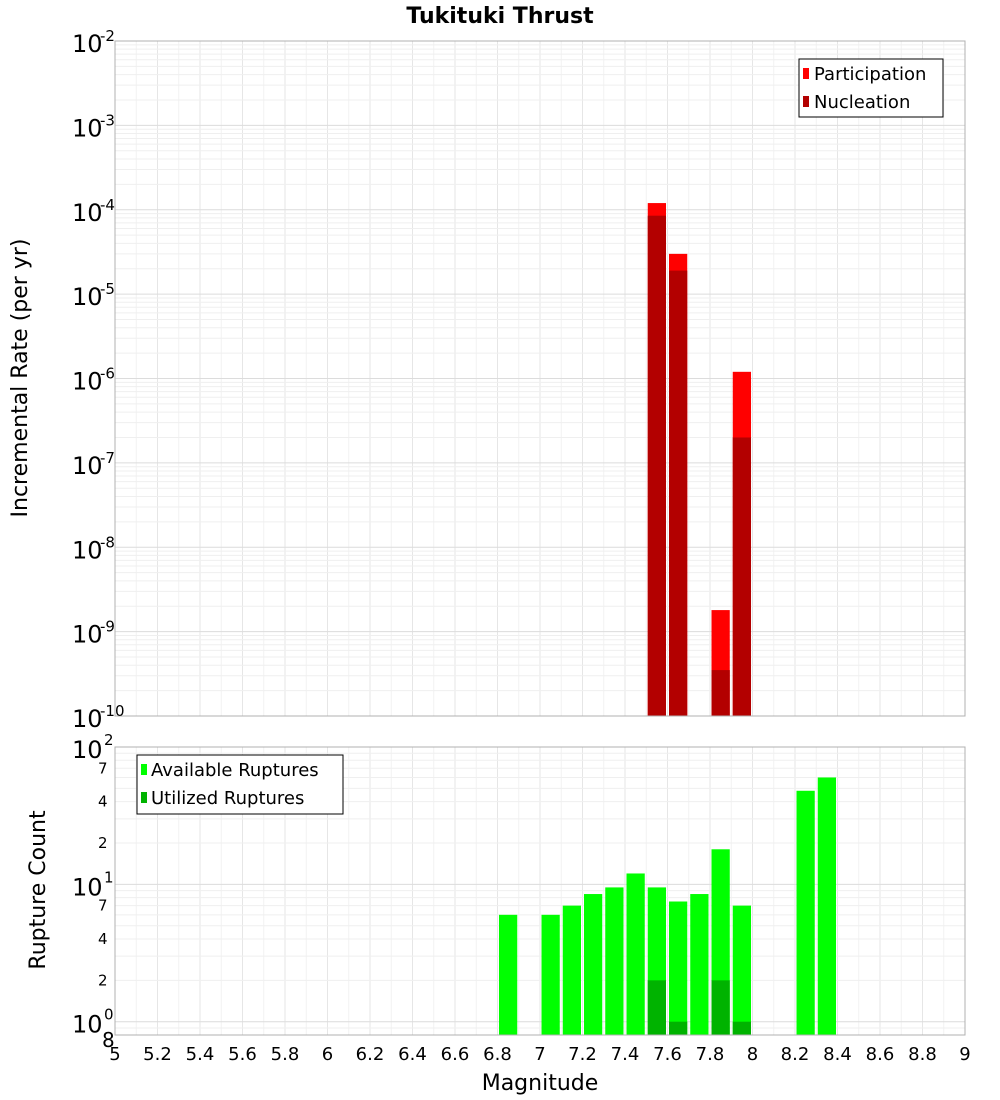  What do you see at coordinates (370, 1054) in the screenshot?
I see `x-tick-label: 6.2` at bounding box center [370, 1054].